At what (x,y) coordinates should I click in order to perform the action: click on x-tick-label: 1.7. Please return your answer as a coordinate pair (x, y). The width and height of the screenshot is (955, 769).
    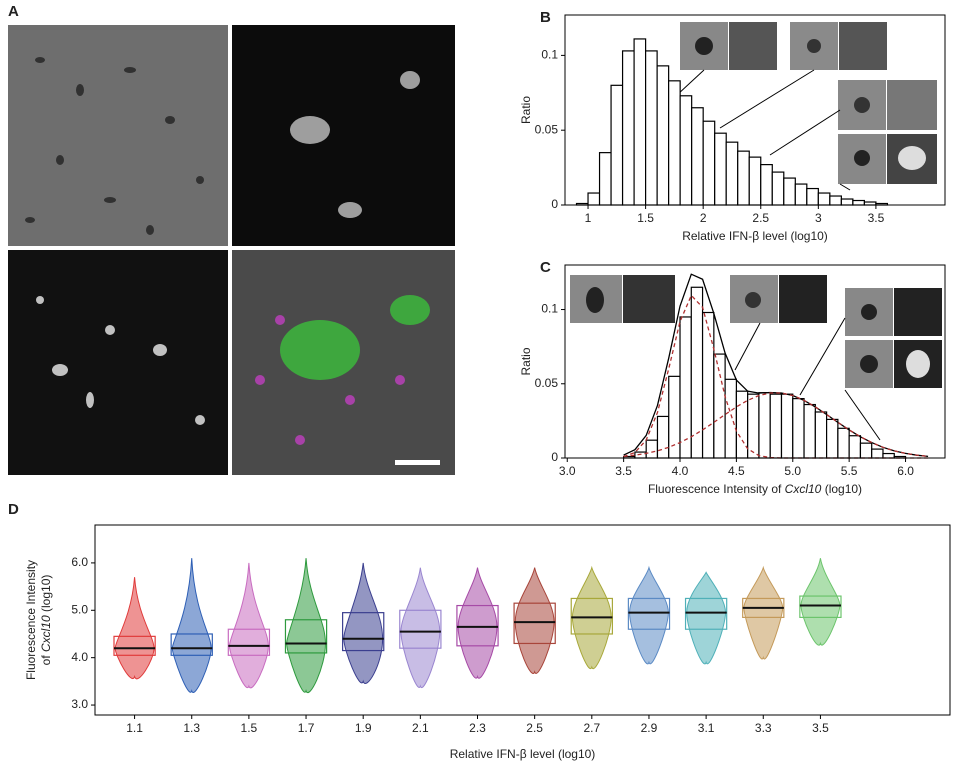
    Looking at the image, I should click on (306, 728).